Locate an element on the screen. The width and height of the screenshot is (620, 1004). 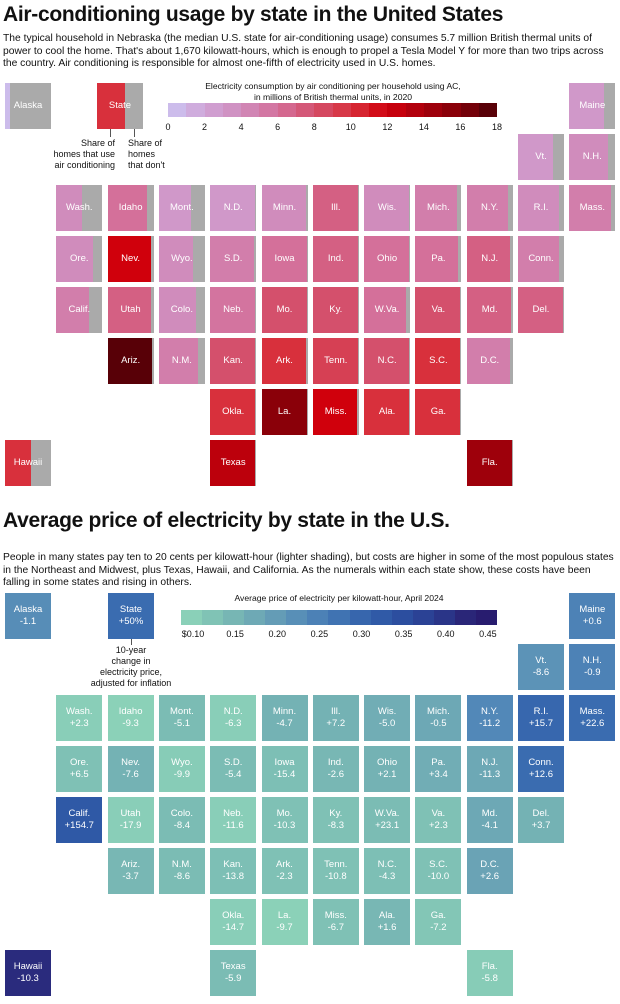
ac-tile-maine: Maine is located at coordinates (592, 106).